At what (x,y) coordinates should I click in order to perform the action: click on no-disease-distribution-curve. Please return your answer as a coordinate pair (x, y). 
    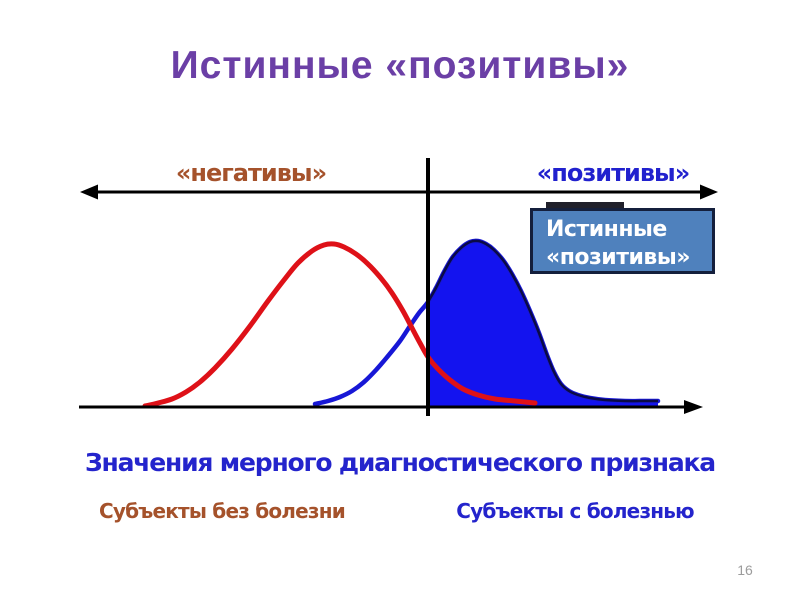
    Looking at the image, I should click on (340, 325).